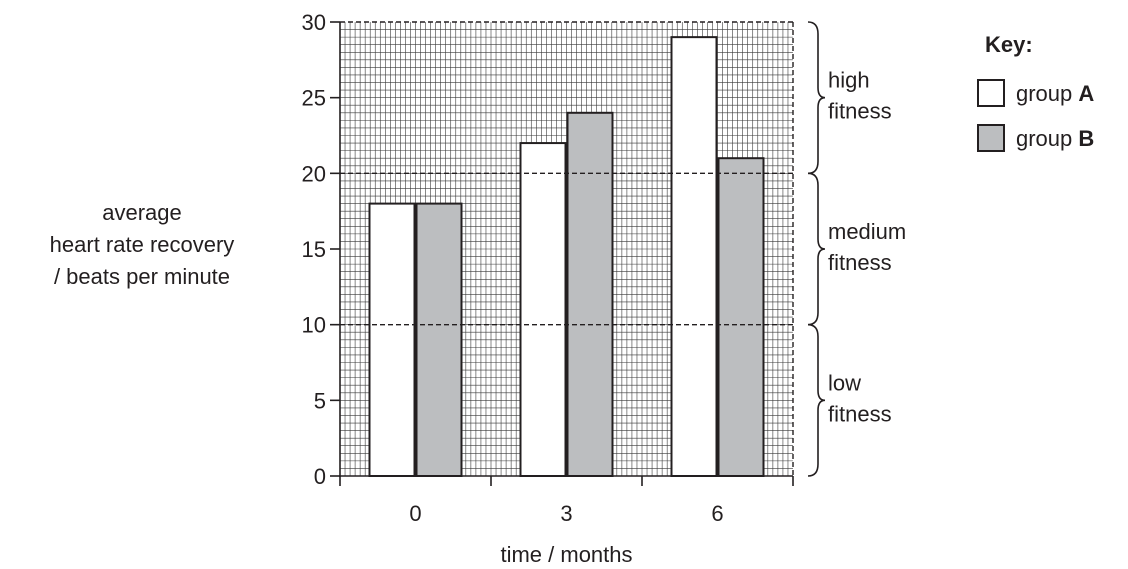 The image size is (1128, 569). Describe the element at coordinates (314, 22) in the screenshot. I see `y-tick-label: 30` at that location.